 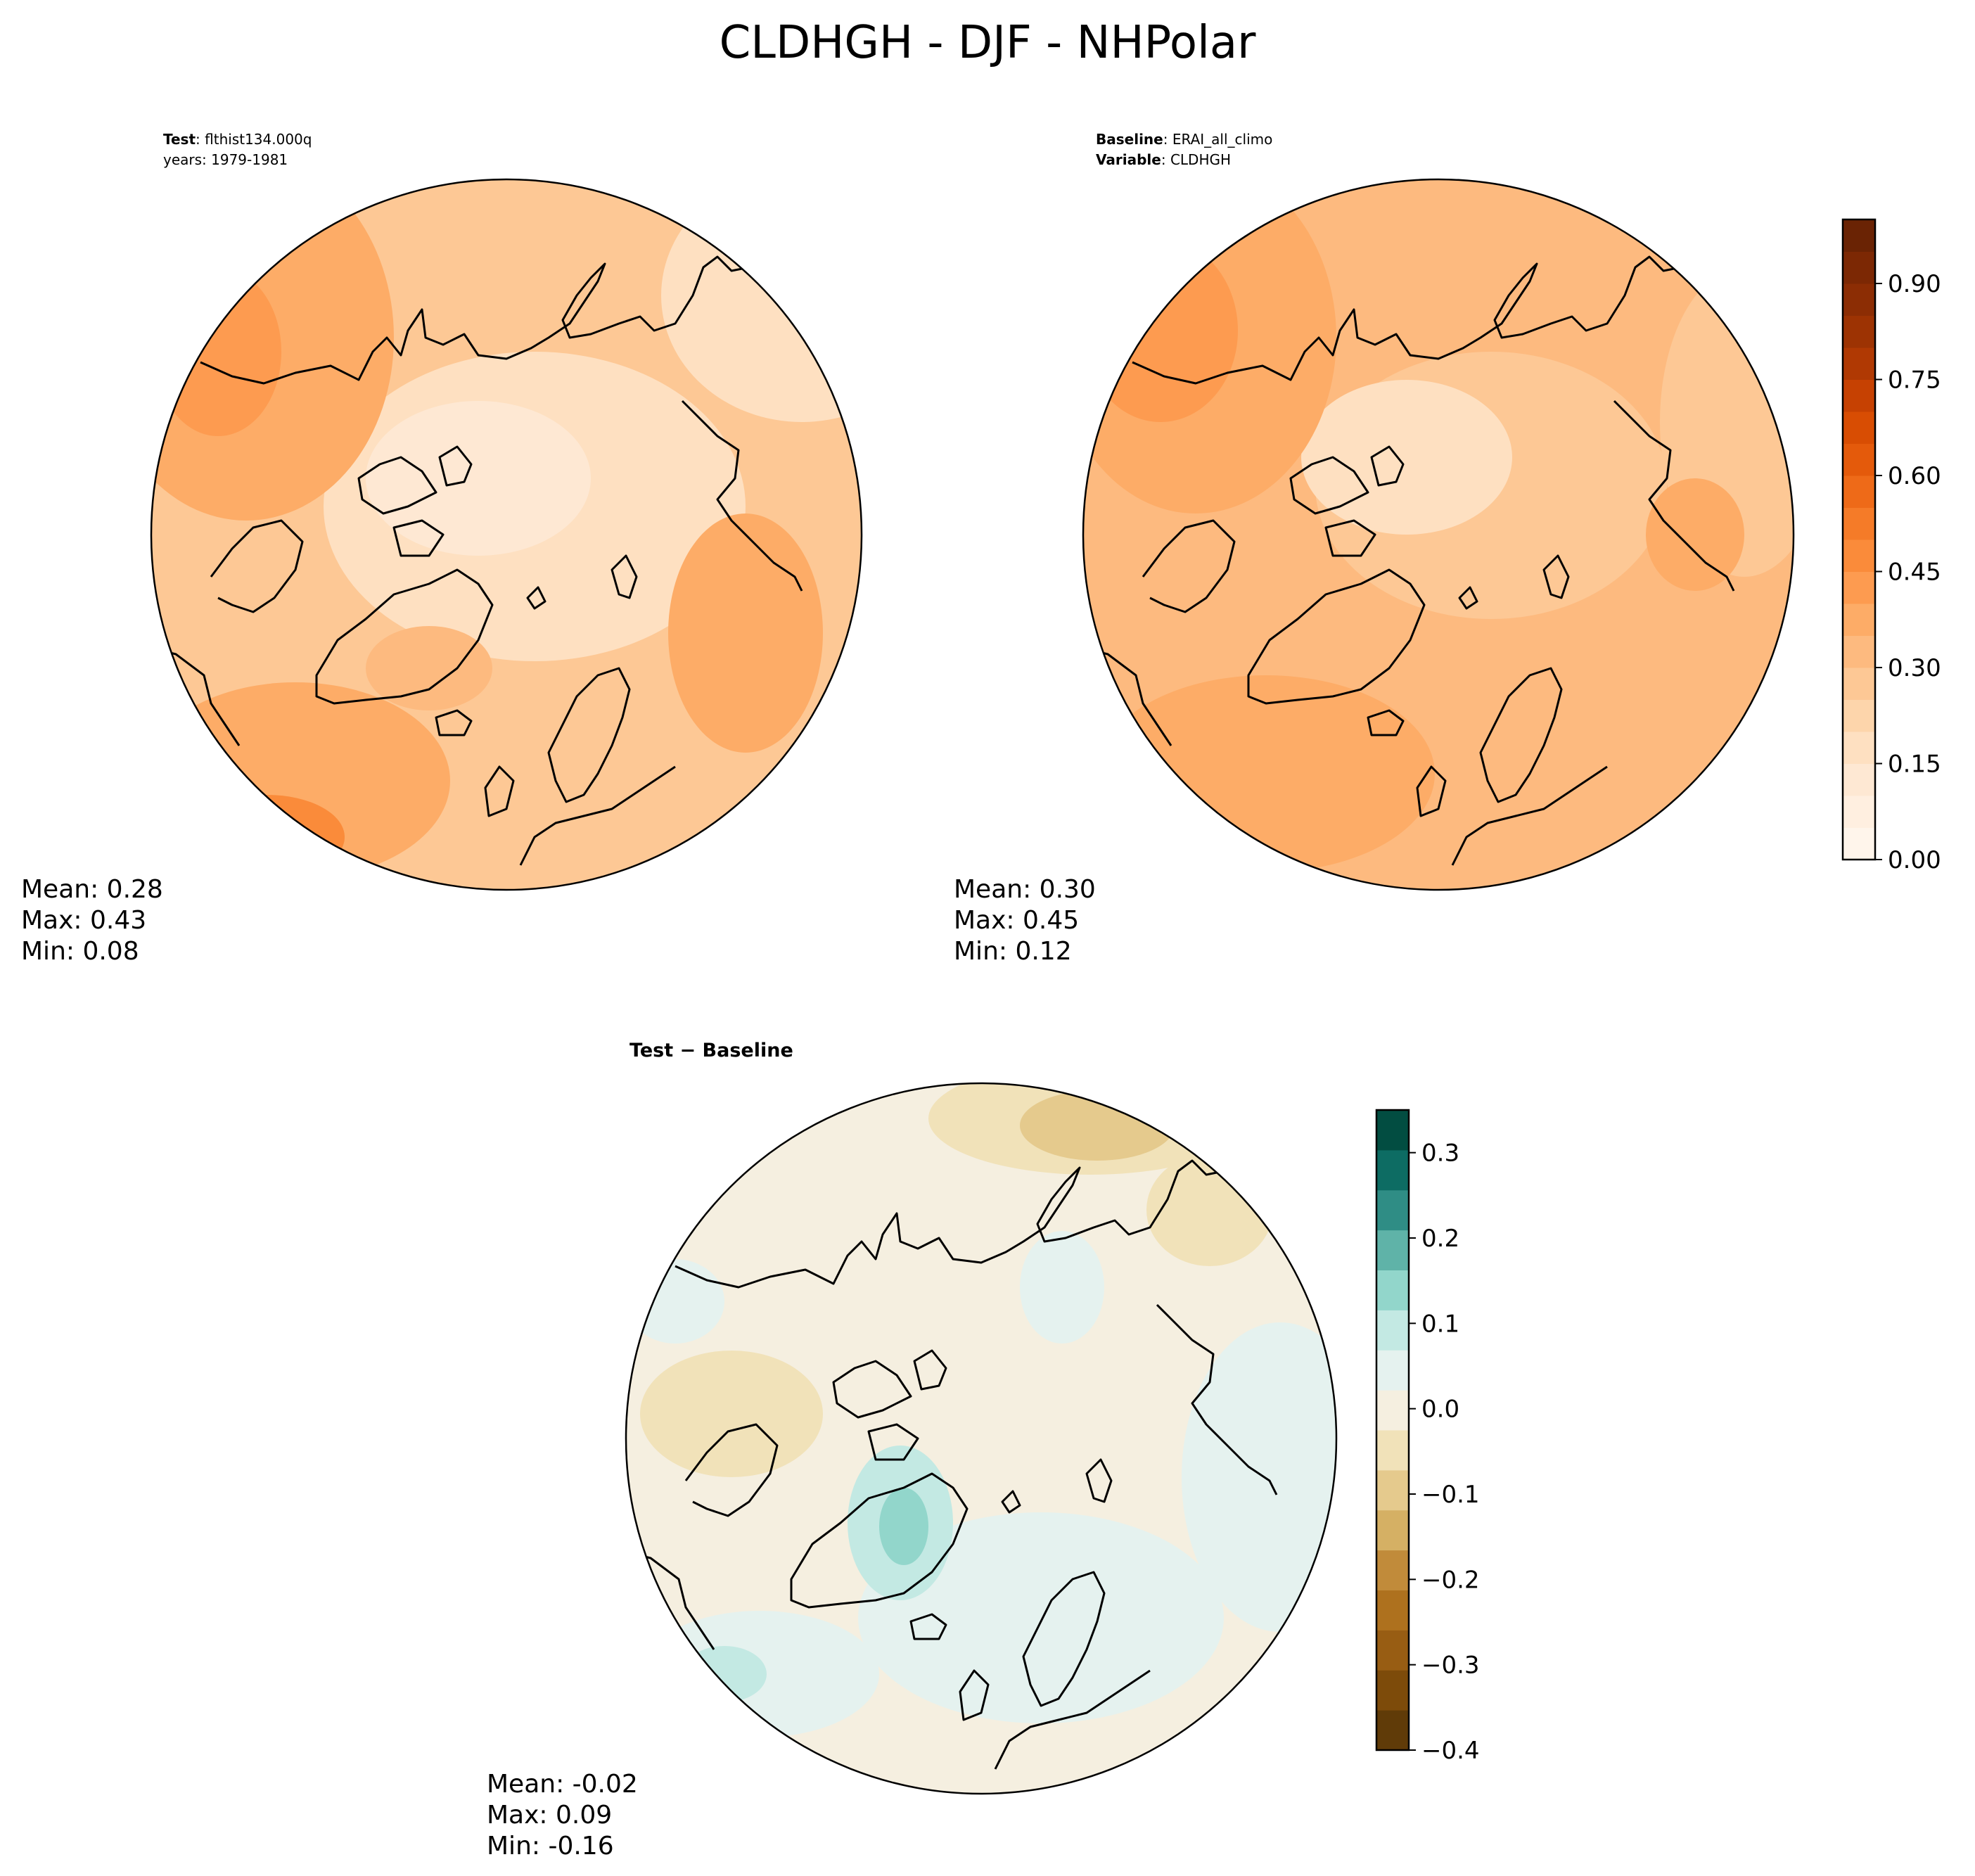 I want to click on baseline-map, so click(x=1438, y=534).